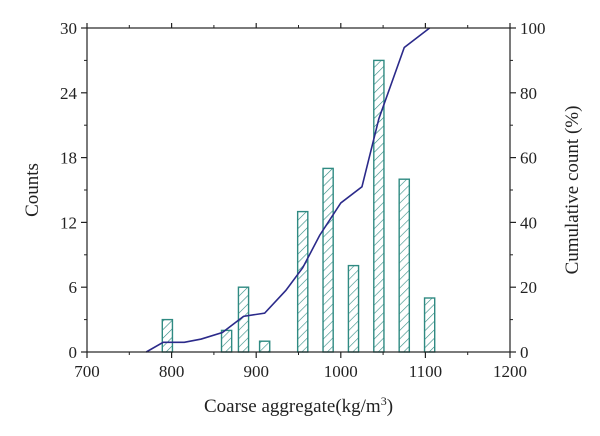  What do you see at coordinates (510, 371) in the screenshot?
I see `x-tick-label: 1200` at bounding box center [510, 371].